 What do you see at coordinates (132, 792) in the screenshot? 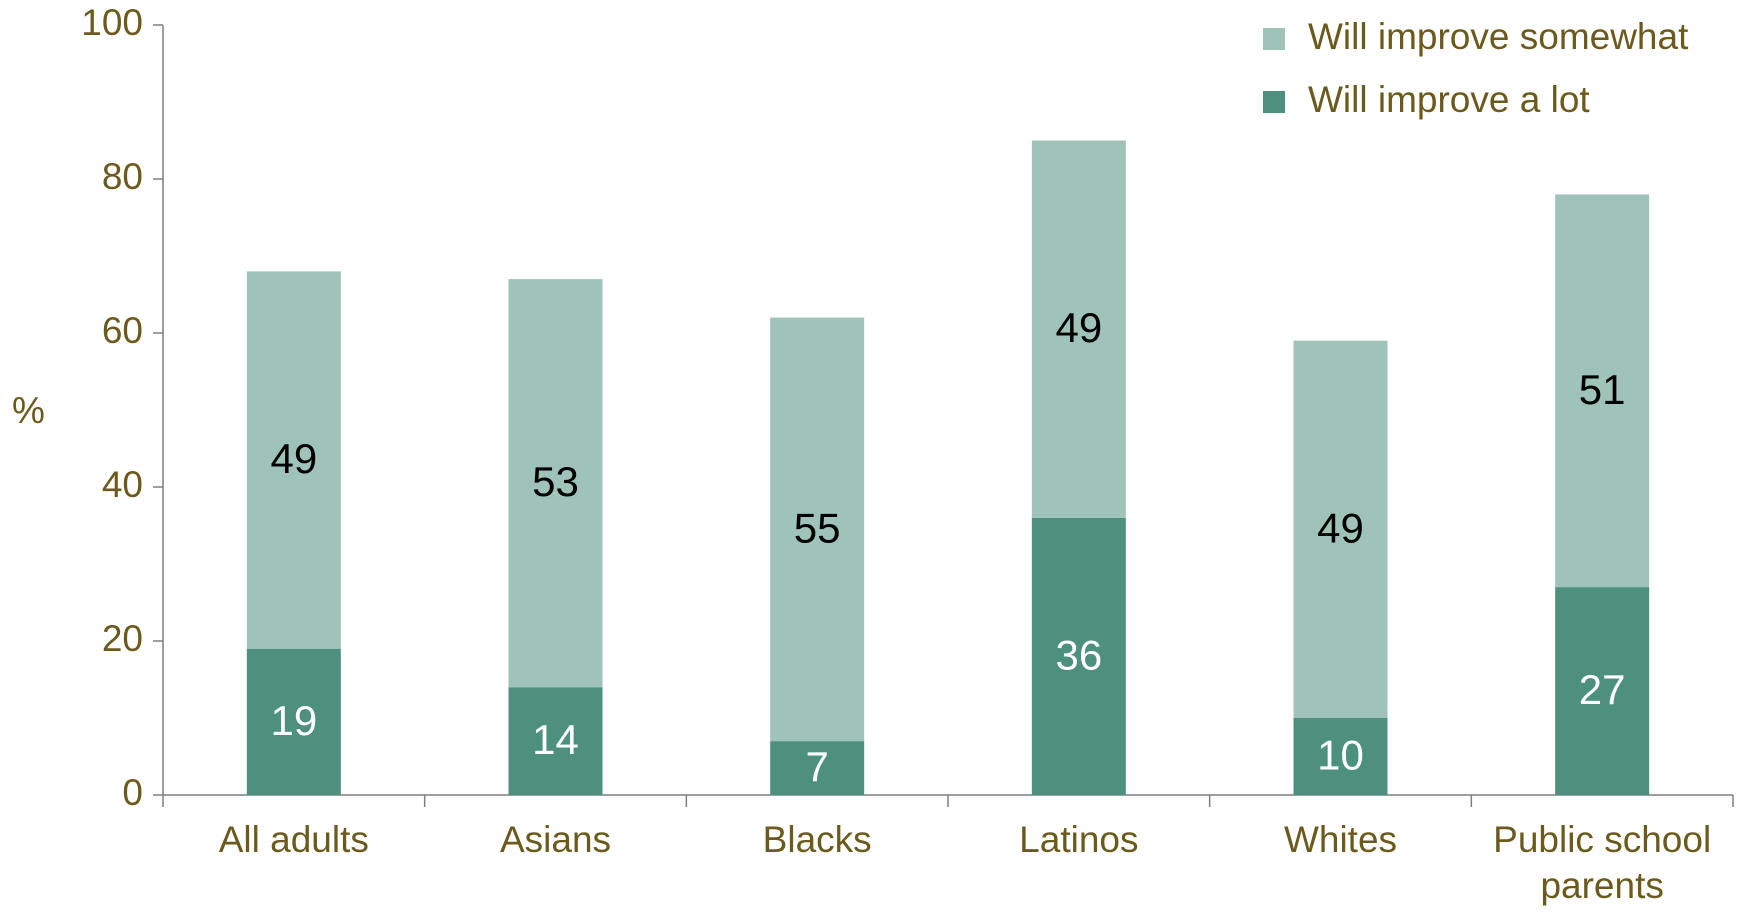
I see `y-tick-label: 0` at bounding box center [132, 792].